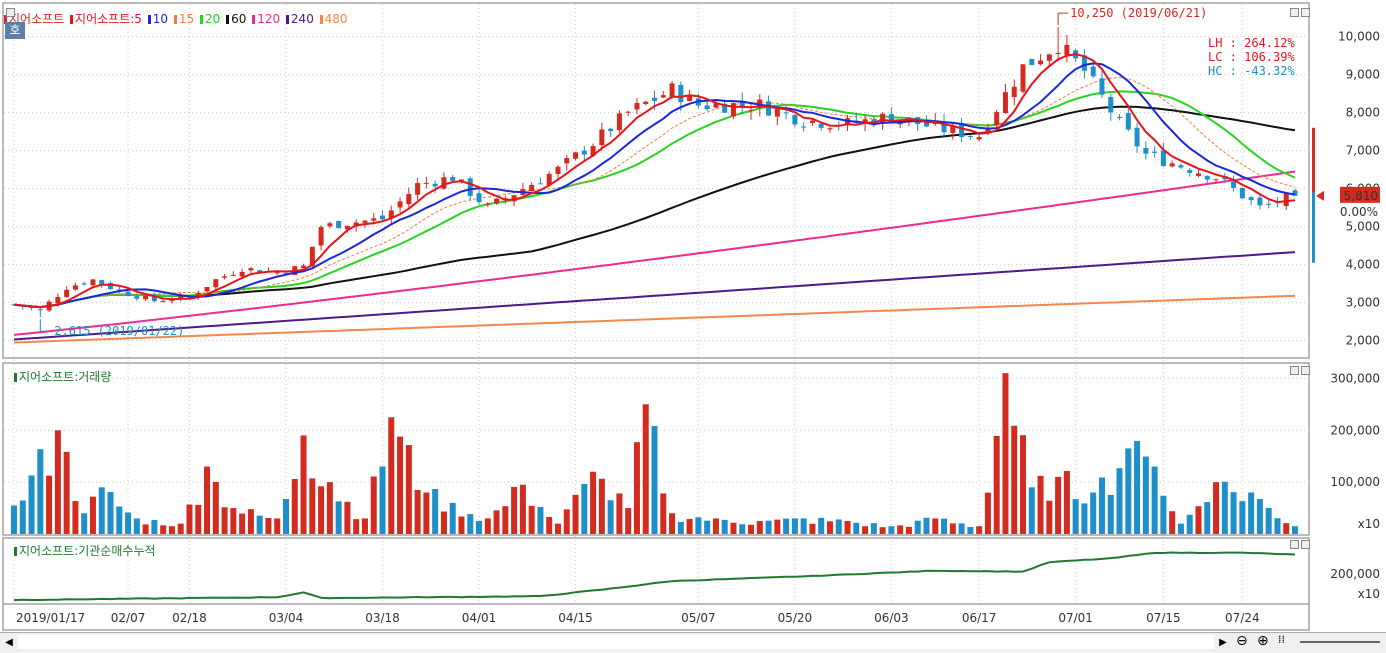 This screenshot has height=653, width=1386. What do you see at coordinates (1361, 196) in the screenshot?
I see `current-price-label: 5,810` at bounding box center [1361, 196].